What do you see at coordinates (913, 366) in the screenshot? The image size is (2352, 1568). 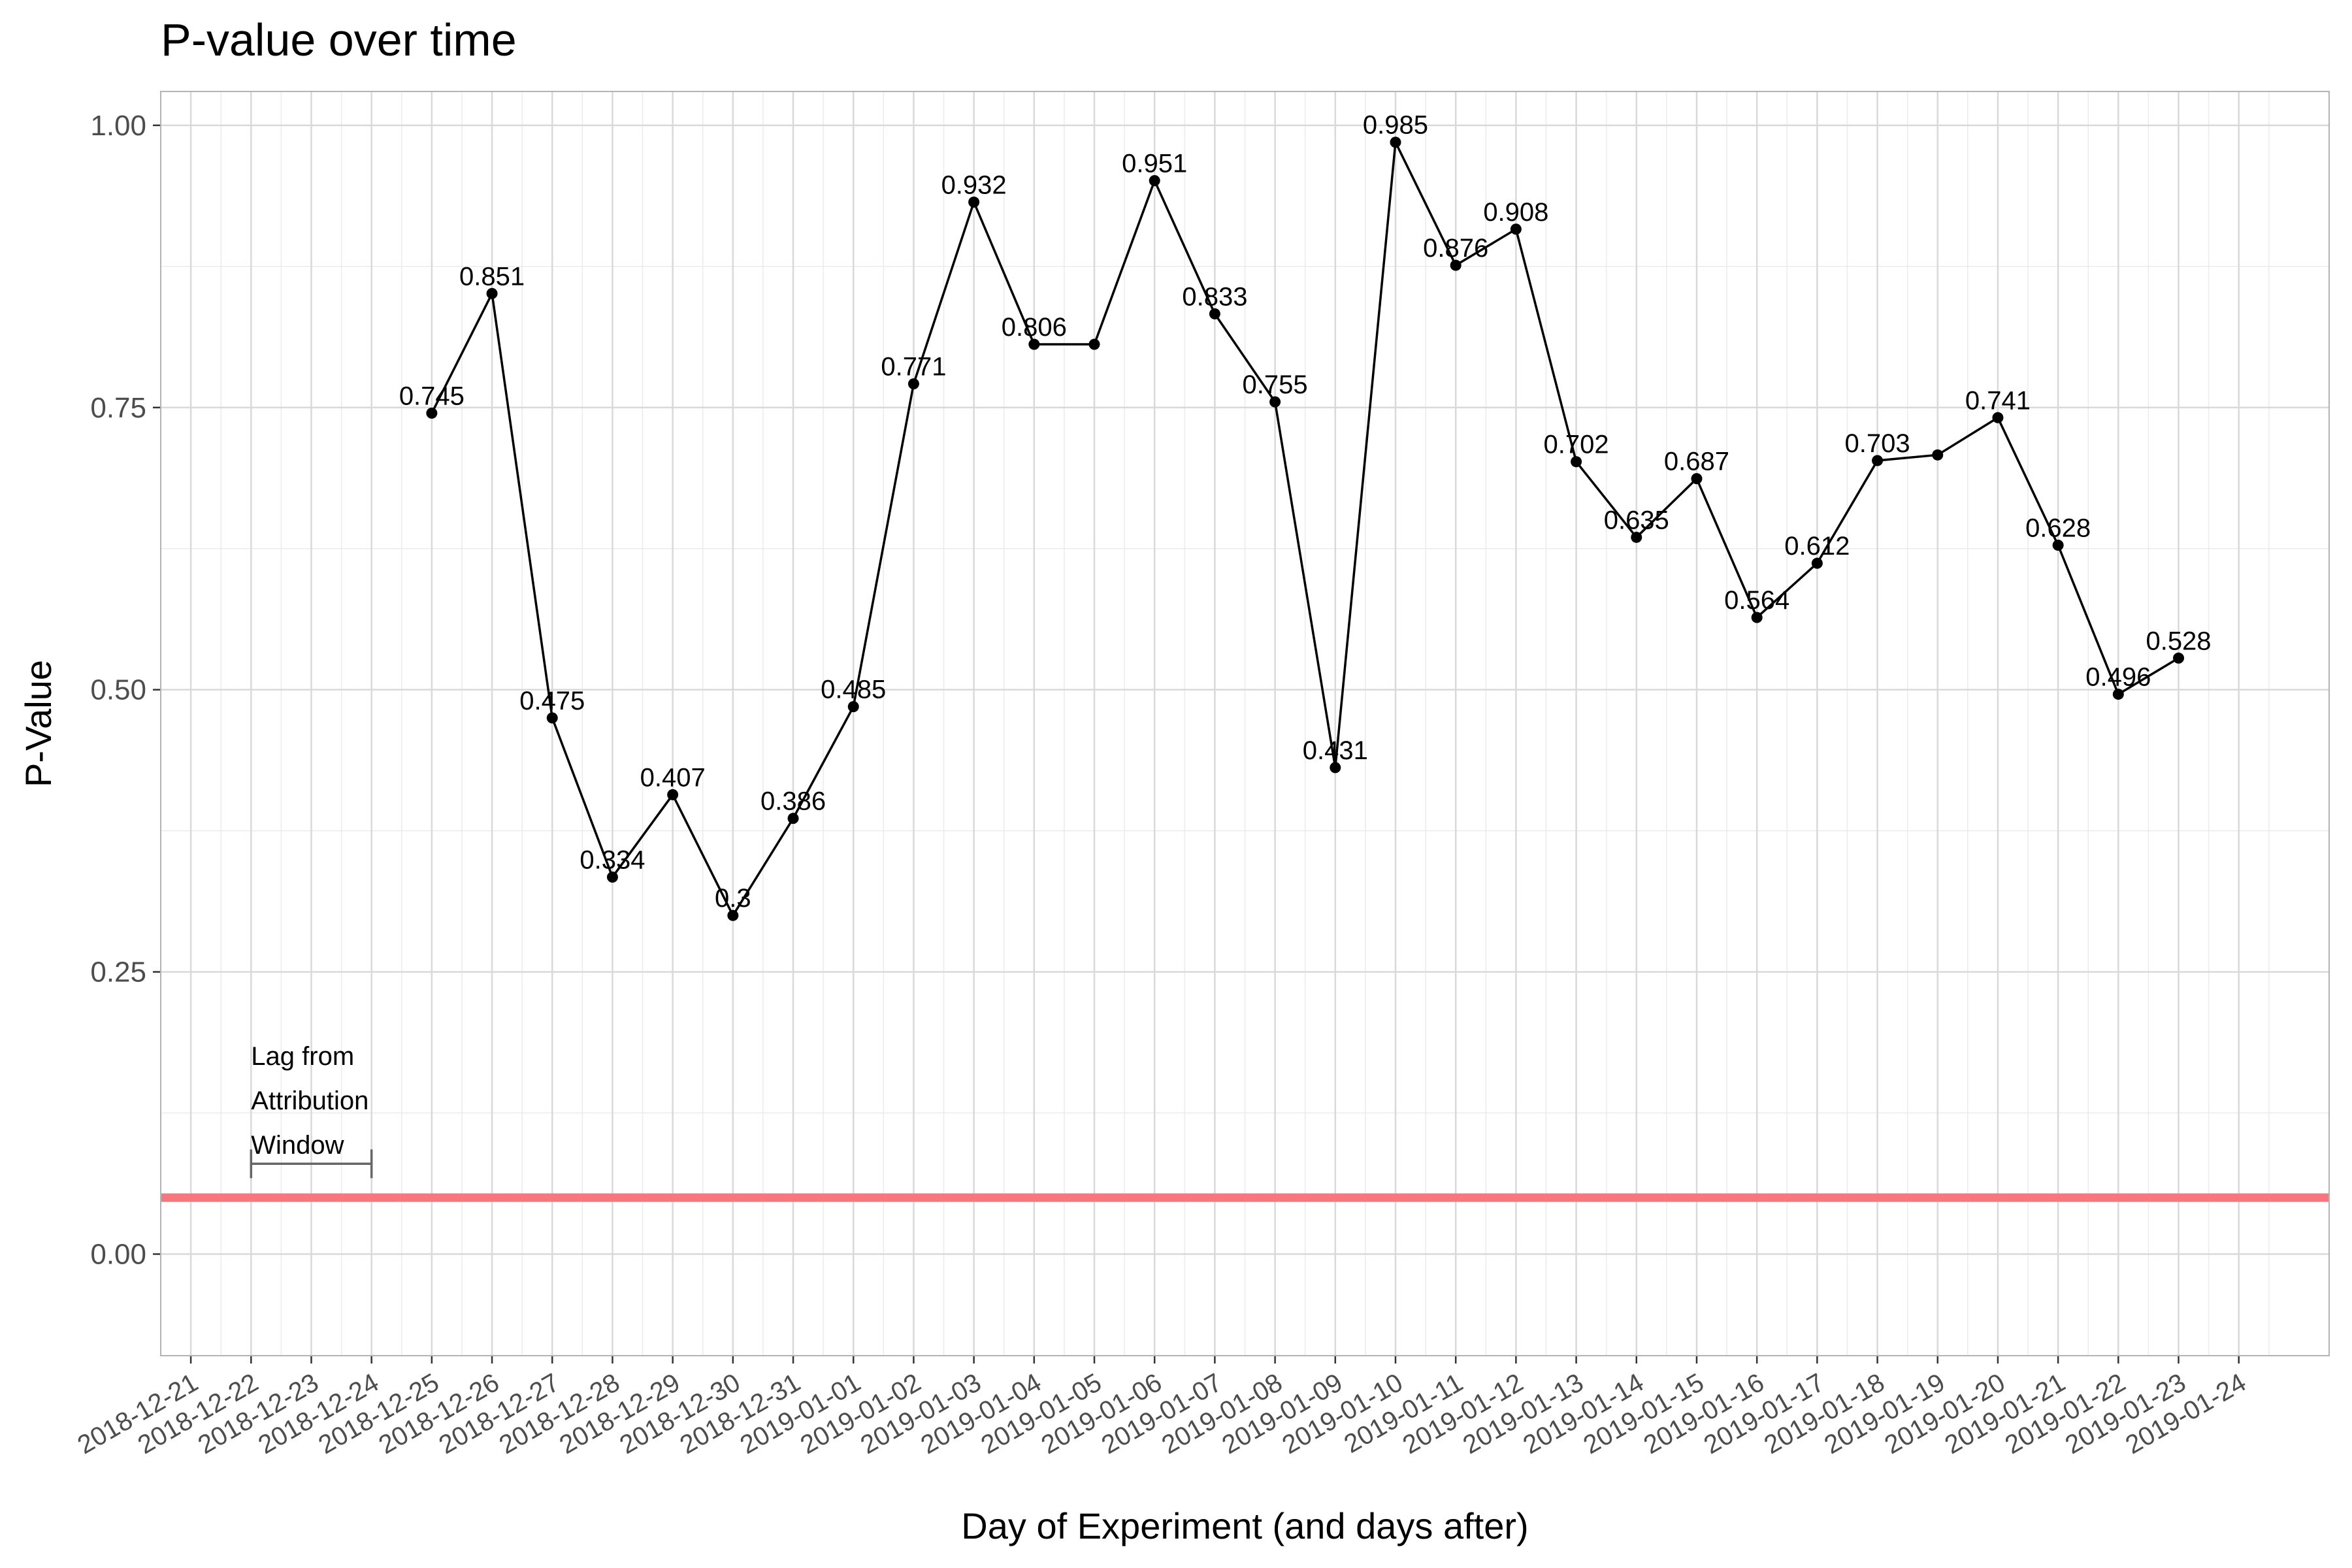 I see `data-label: 0.771` at bounding box center [913, 366].